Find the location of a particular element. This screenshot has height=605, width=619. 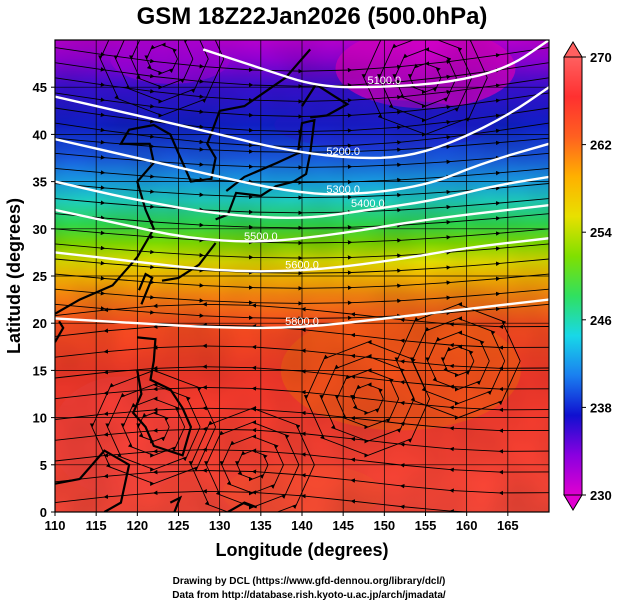

x-tick-label: 155 is located at coordinates (426, 525).